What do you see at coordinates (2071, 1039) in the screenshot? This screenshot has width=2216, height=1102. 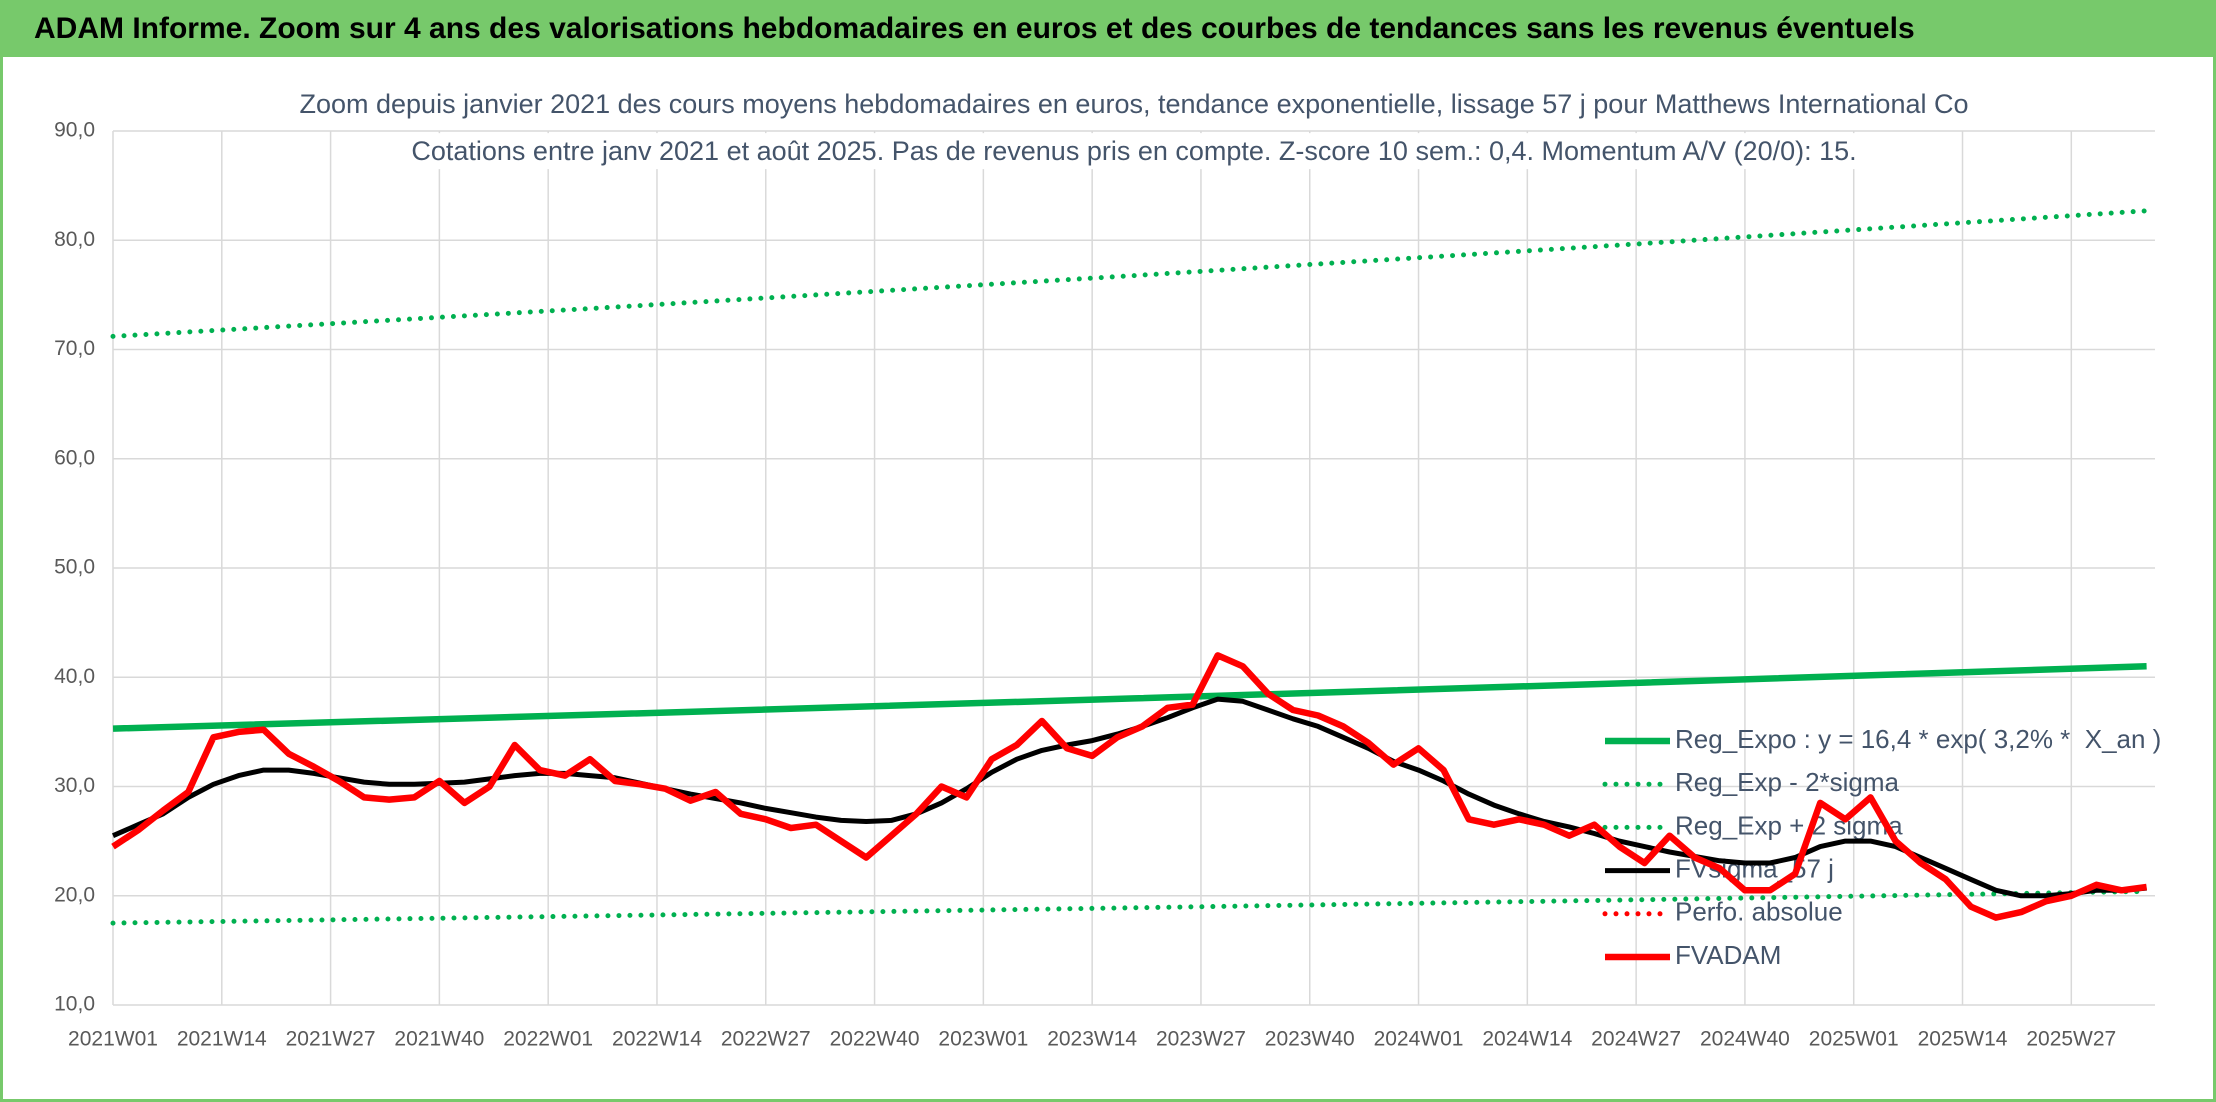 I see `x-tick-label: 2025W27` at bounding box center [2071, 1039].